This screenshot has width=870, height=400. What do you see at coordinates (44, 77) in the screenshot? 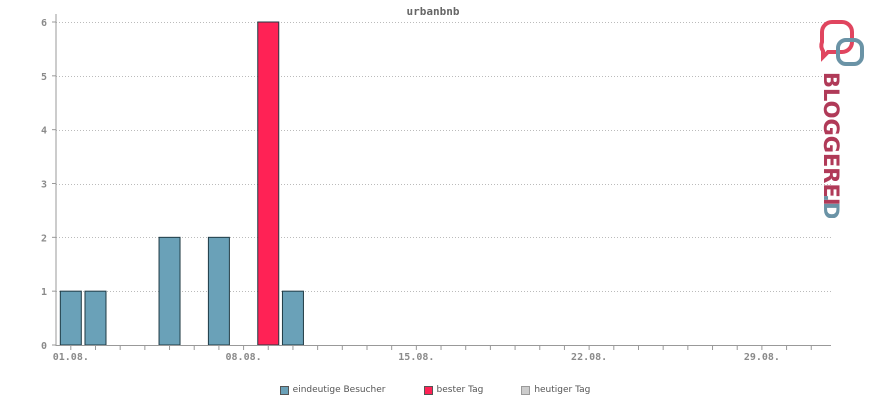
I see `y-tick-label: 5` at bounding box center [44, 77].